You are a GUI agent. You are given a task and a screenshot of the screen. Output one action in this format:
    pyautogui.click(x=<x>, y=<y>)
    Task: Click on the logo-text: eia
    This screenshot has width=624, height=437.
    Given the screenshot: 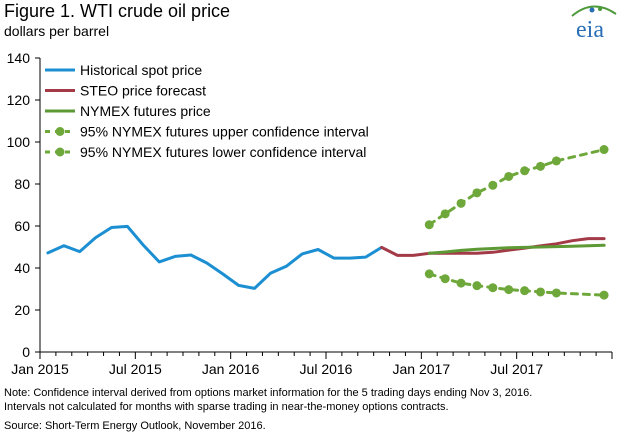 What is the action you would take?
    pyautogui.click(x=590, y=29)
    